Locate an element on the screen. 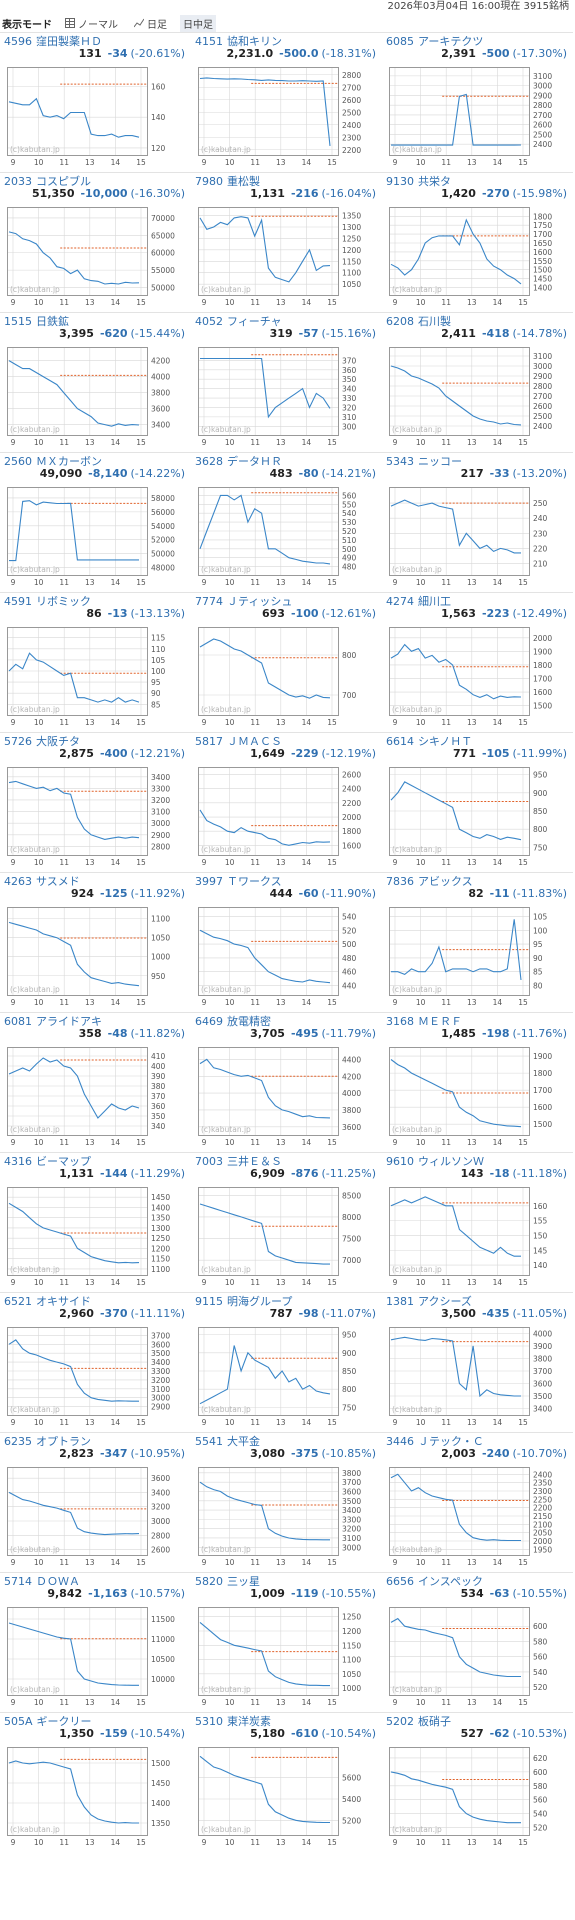  stock-code: 4274 is located at coordinates (400, 601).